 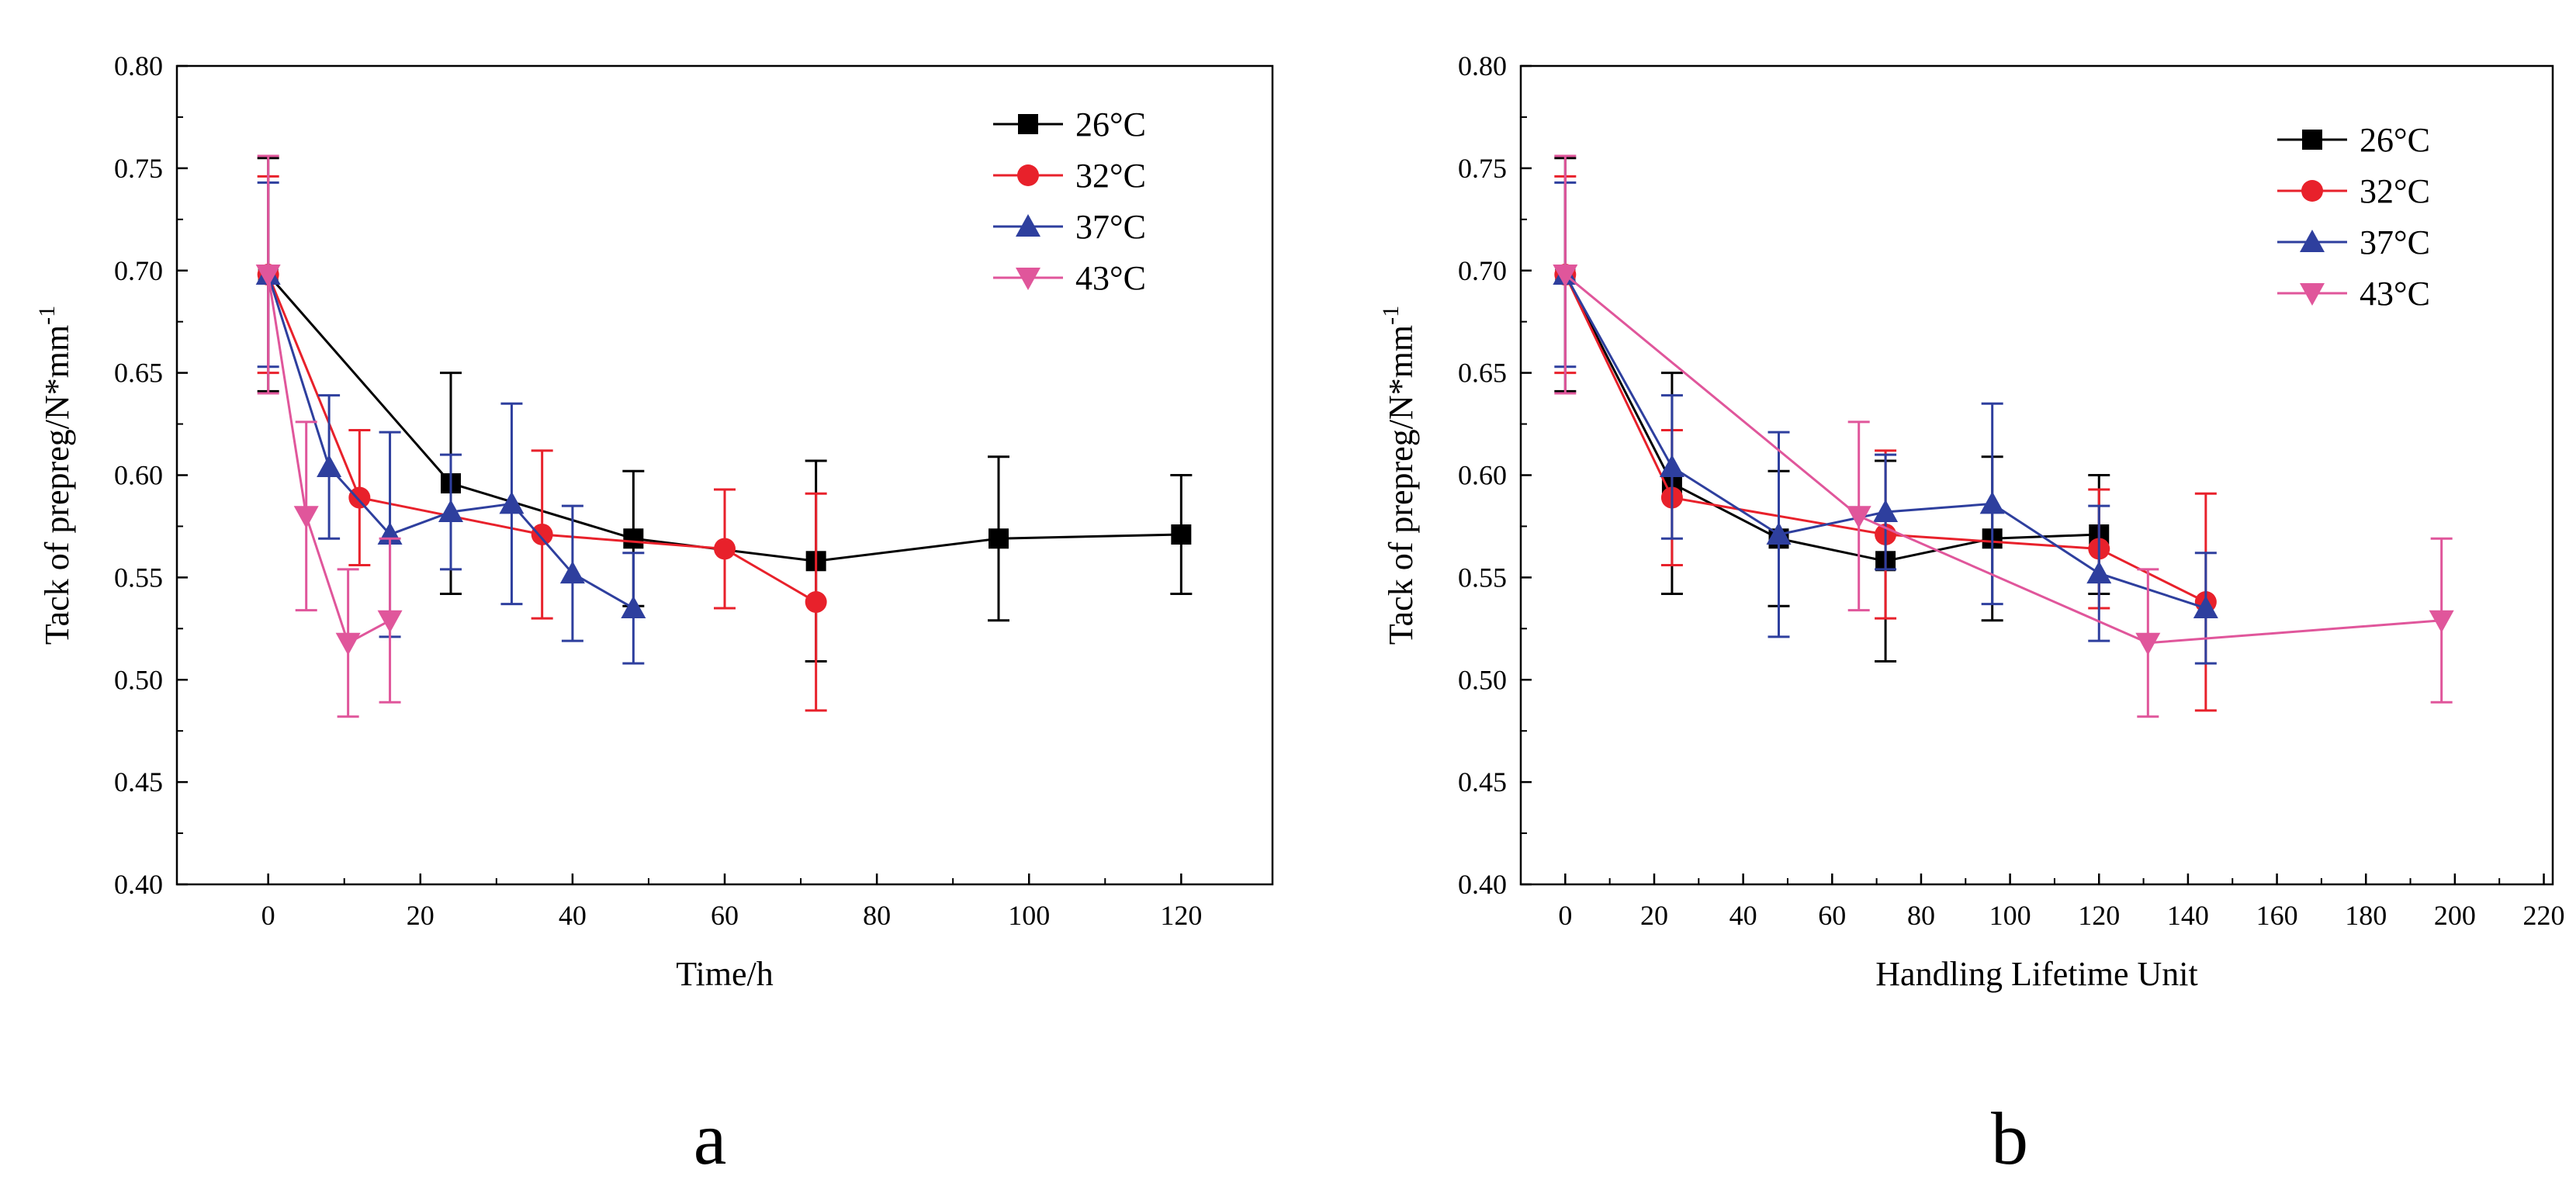 What do you see at coordinates (2188, 916) in the screenshot?
I see `x-tick-label: 140` at bounding box center [2188, 916].